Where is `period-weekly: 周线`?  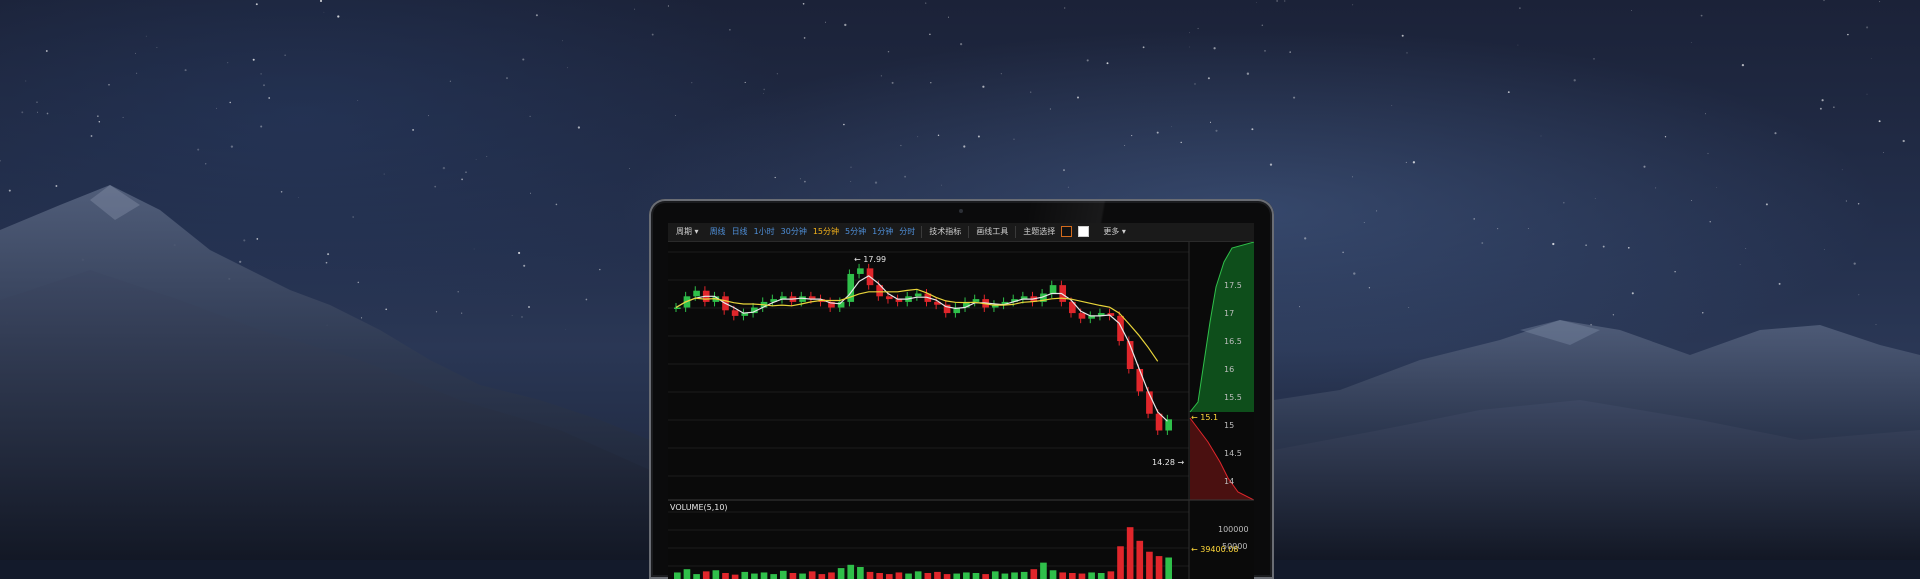
period-weekly: 周线 is located at coordinates (717, 231).